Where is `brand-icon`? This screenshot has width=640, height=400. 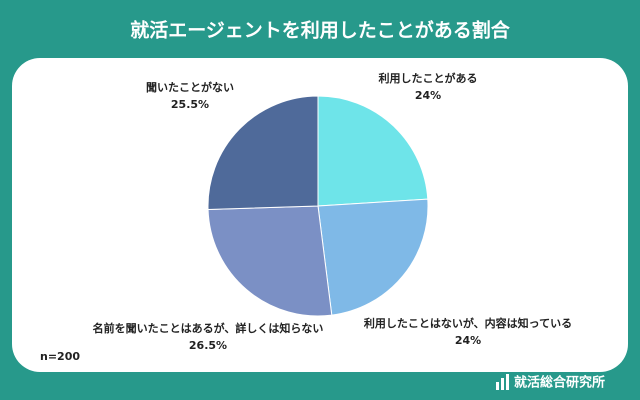 brand-icon is located at coordinates (502, 382).